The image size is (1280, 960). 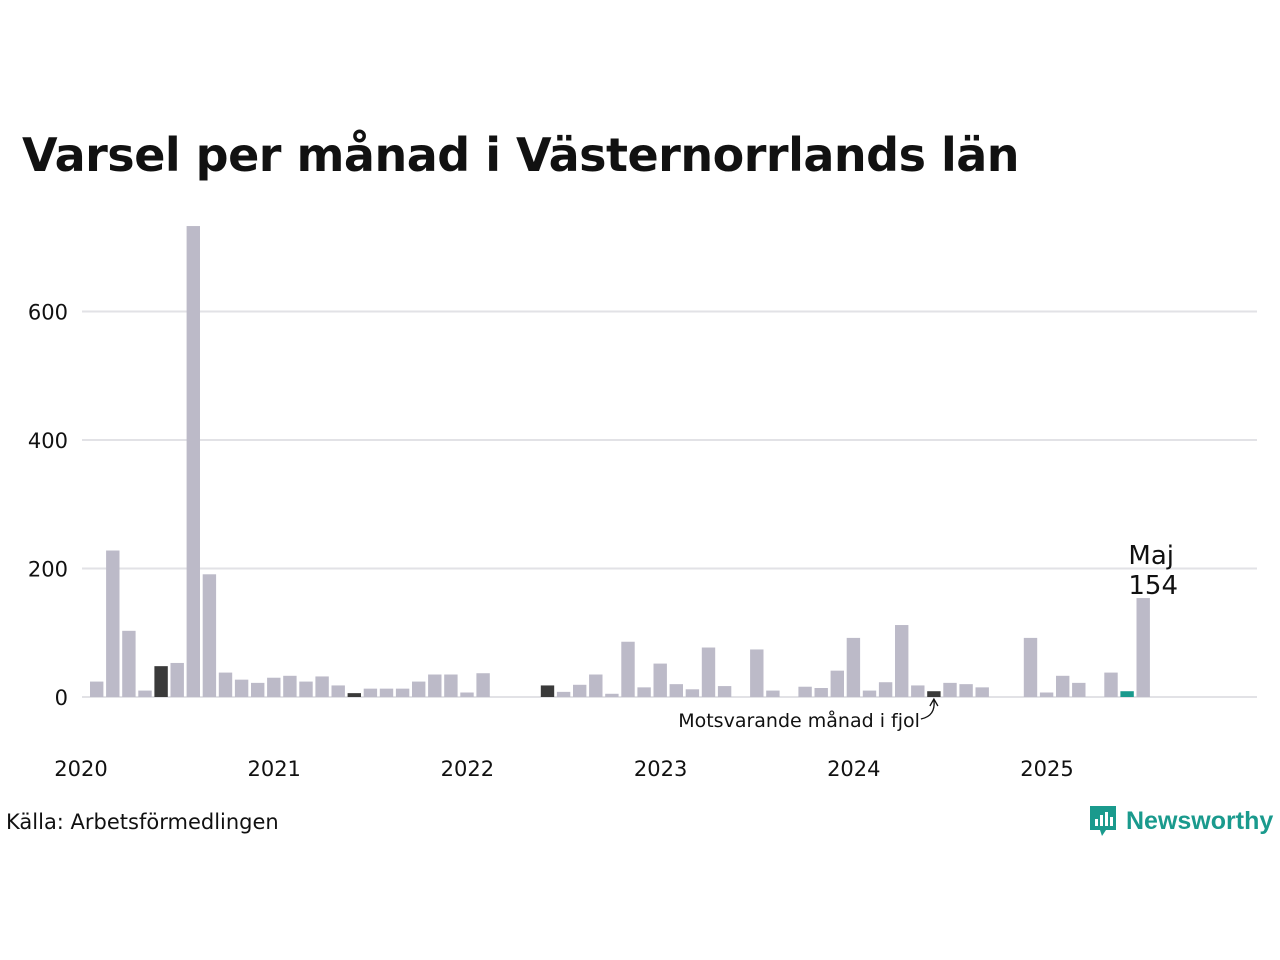 I want to click on brand-name: Newsworthy, so click(x=1200, y=820).